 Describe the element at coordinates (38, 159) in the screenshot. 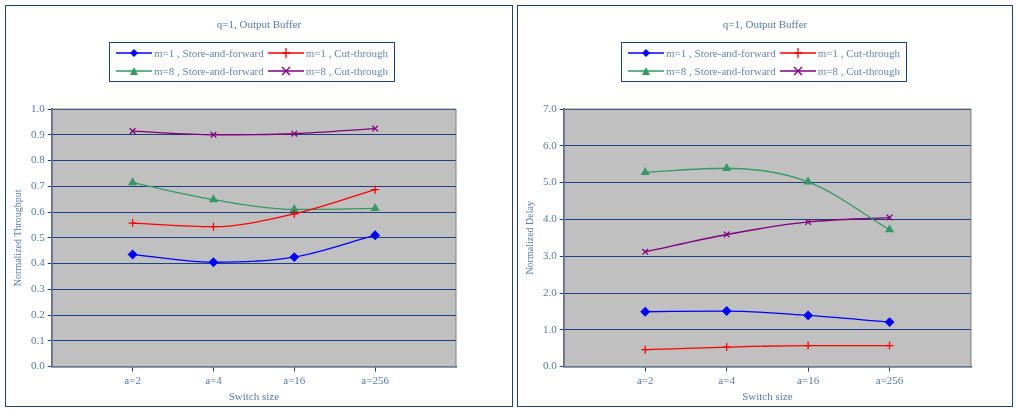

I see `y-tick-label: 0.8` at that location.